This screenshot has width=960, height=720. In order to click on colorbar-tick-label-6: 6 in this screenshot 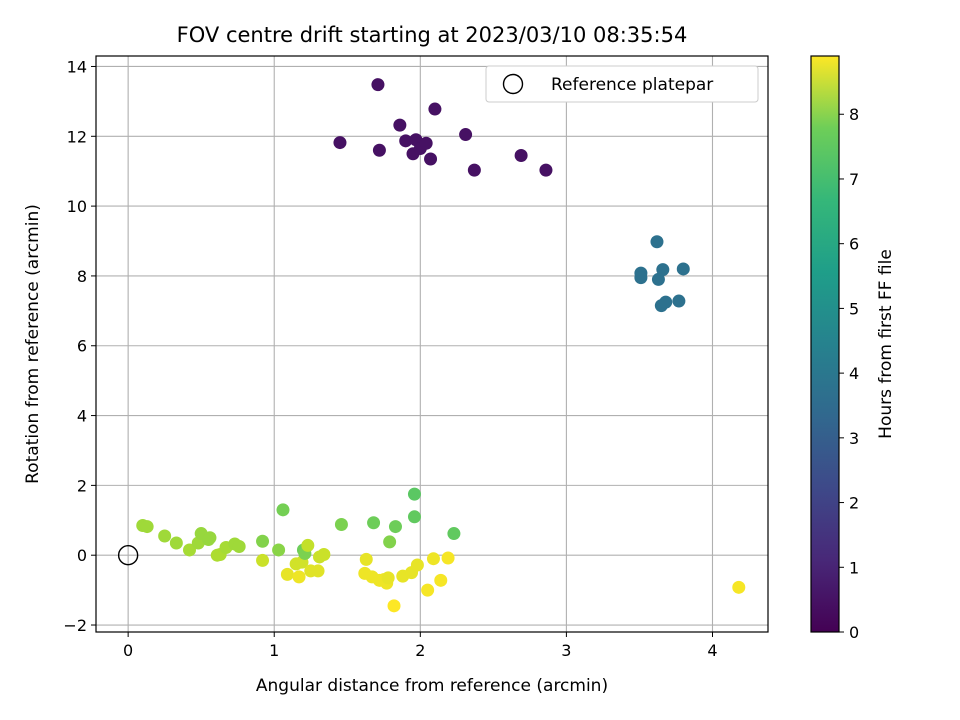, I will do `click(854, 244)`.